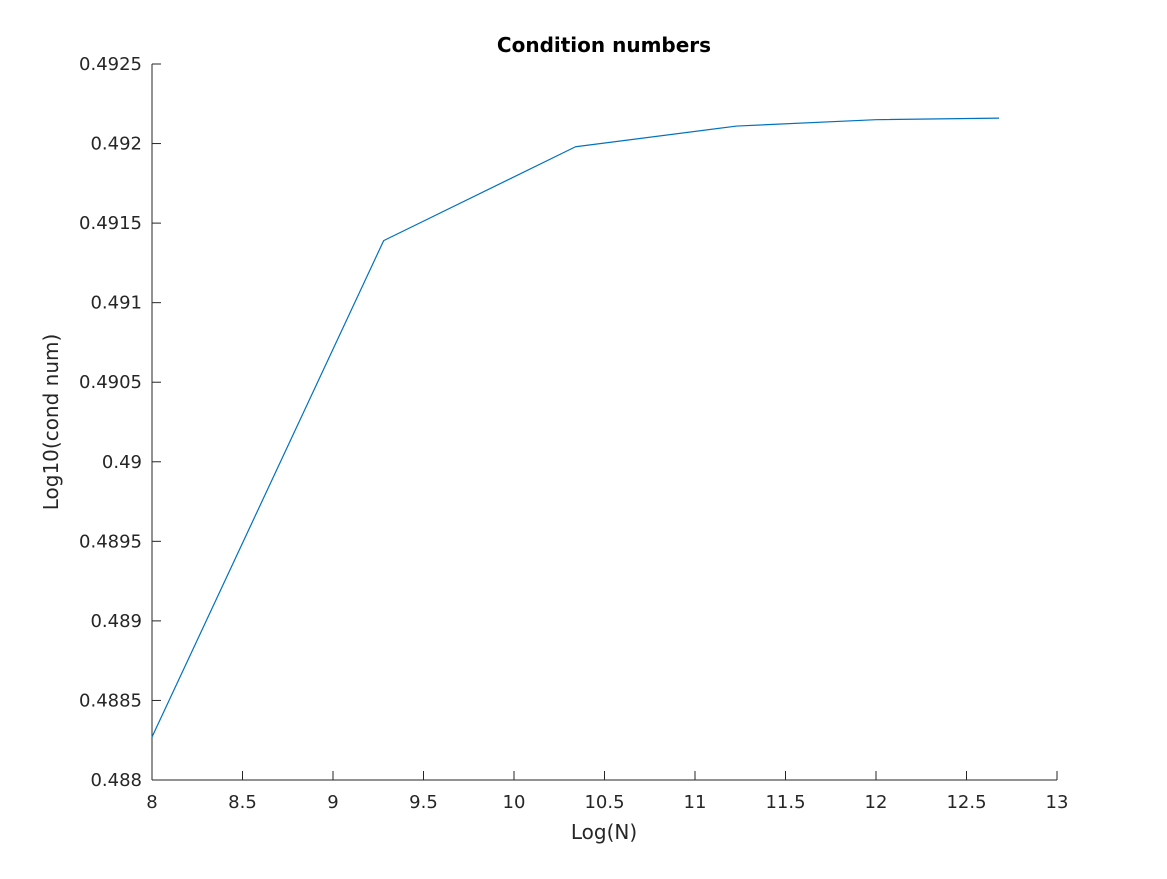 The image size is (1167, 879). I want to click on x-tick-label: 11, so click(695, 802).